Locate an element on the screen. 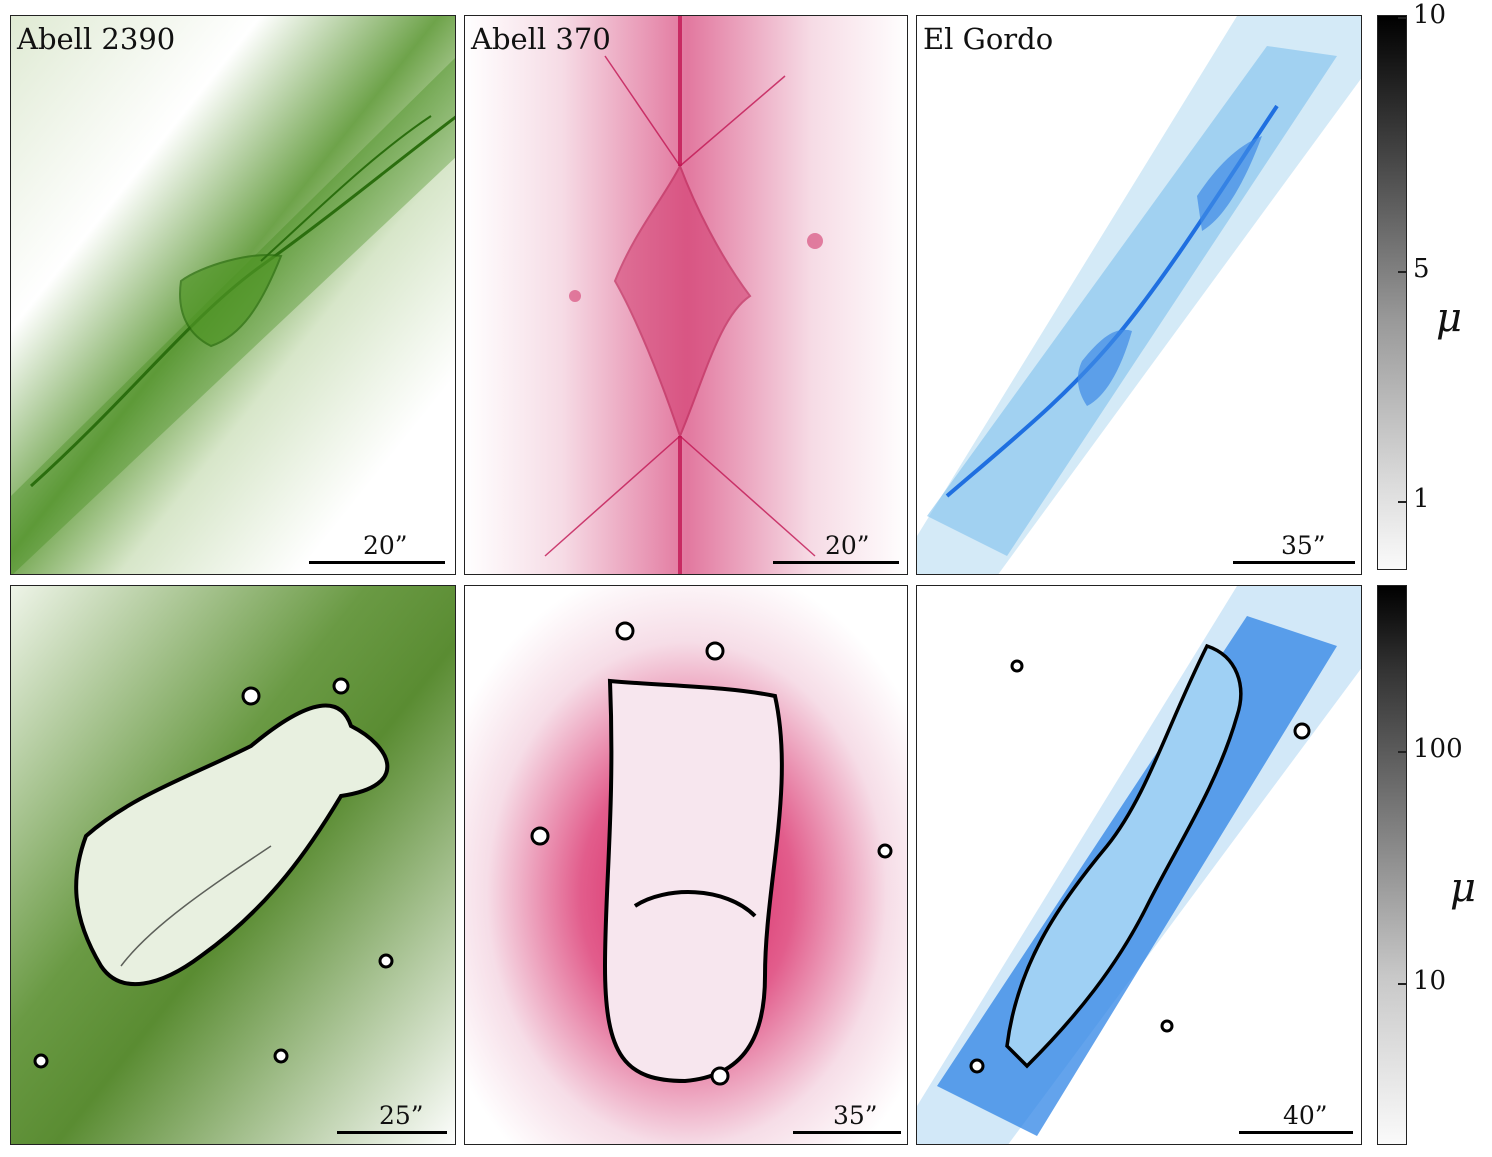 The image size is (1492, 1157). scale-label: 25” is located at coordinates (401, 1115).